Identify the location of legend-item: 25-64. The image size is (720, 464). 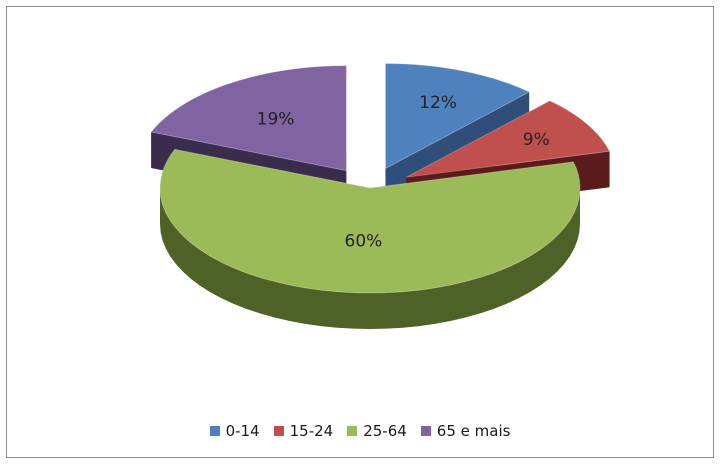
(377, 431).